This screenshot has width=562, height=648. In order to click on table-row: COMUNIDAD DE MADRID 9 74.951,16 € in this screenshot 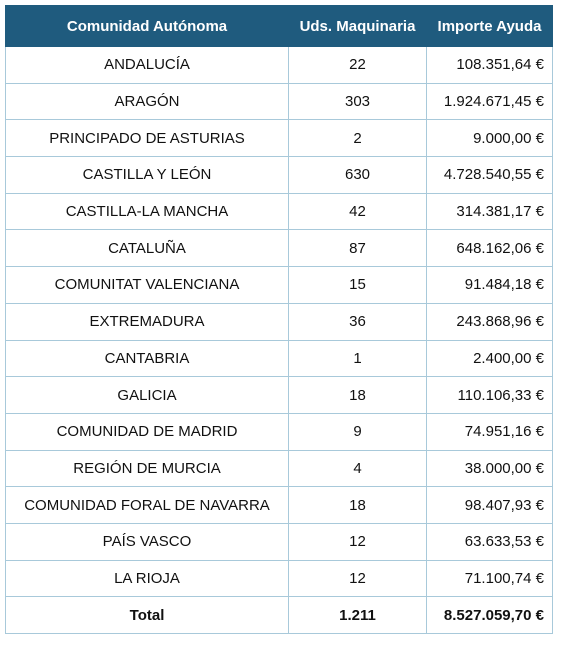, I will do `click(279, 431)`.